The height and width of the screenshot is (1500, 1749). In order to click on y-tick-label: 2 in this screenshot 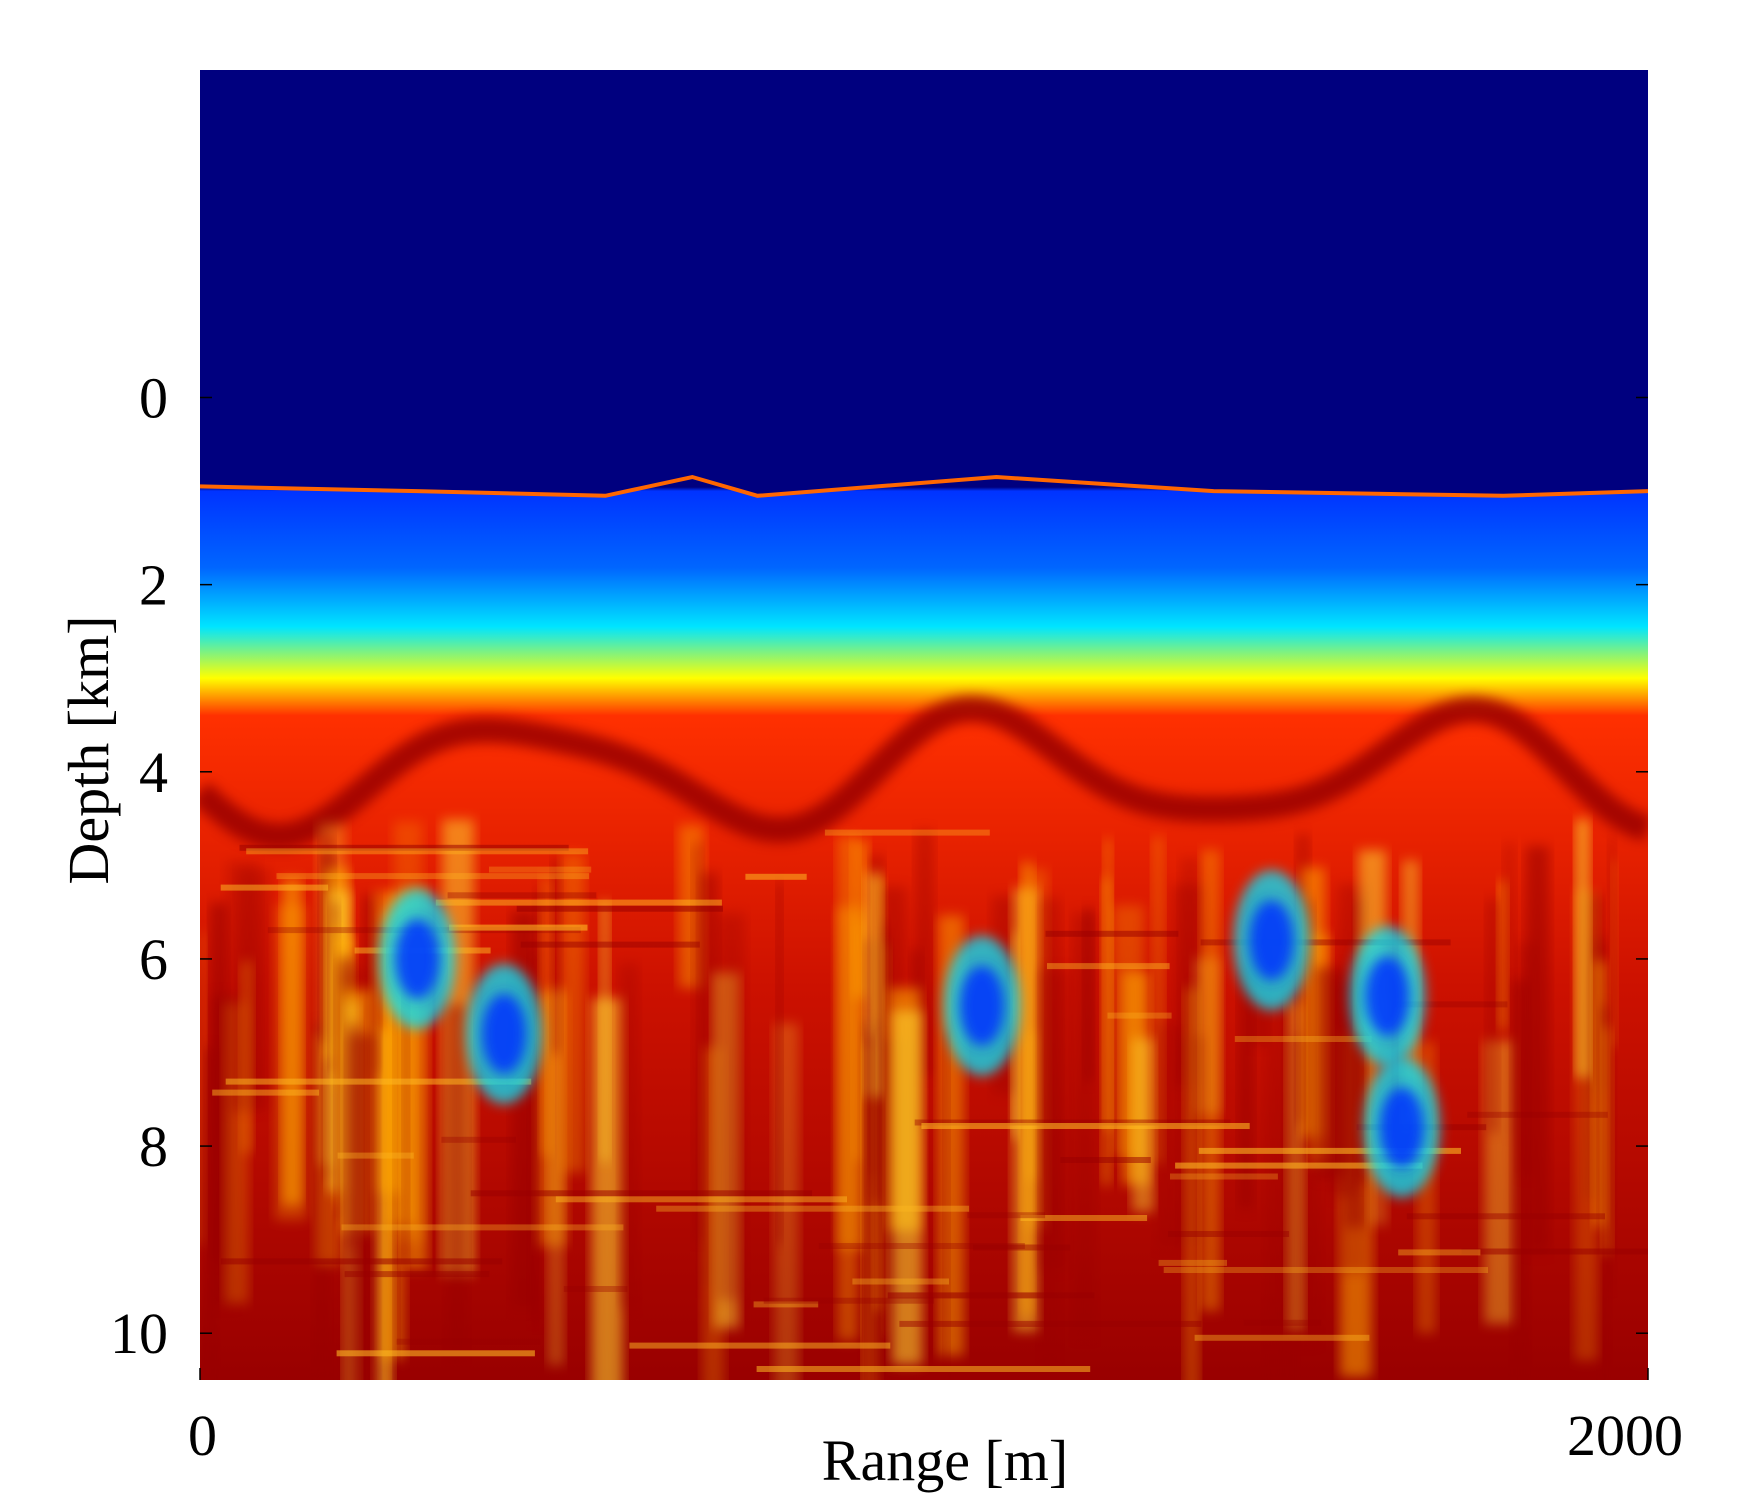, I will do `click(153, 585)`.